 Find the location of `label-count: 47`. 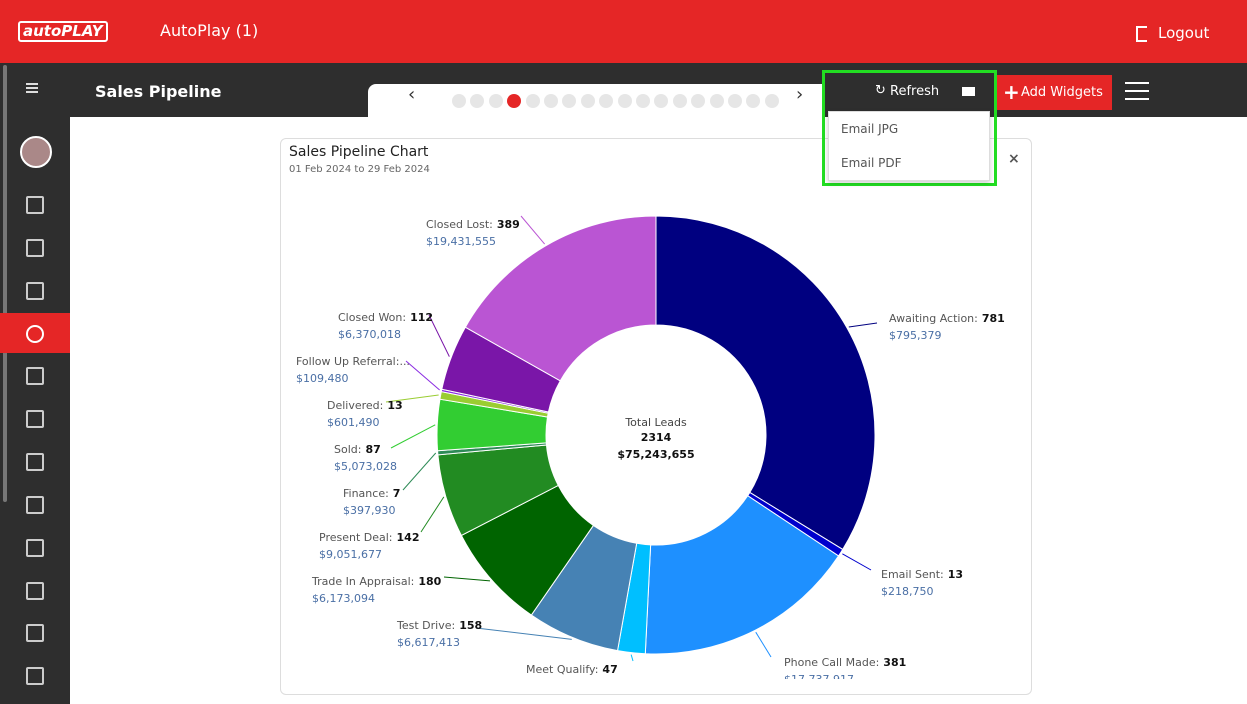

label-count: 47 is located at coordinates (609, 669).